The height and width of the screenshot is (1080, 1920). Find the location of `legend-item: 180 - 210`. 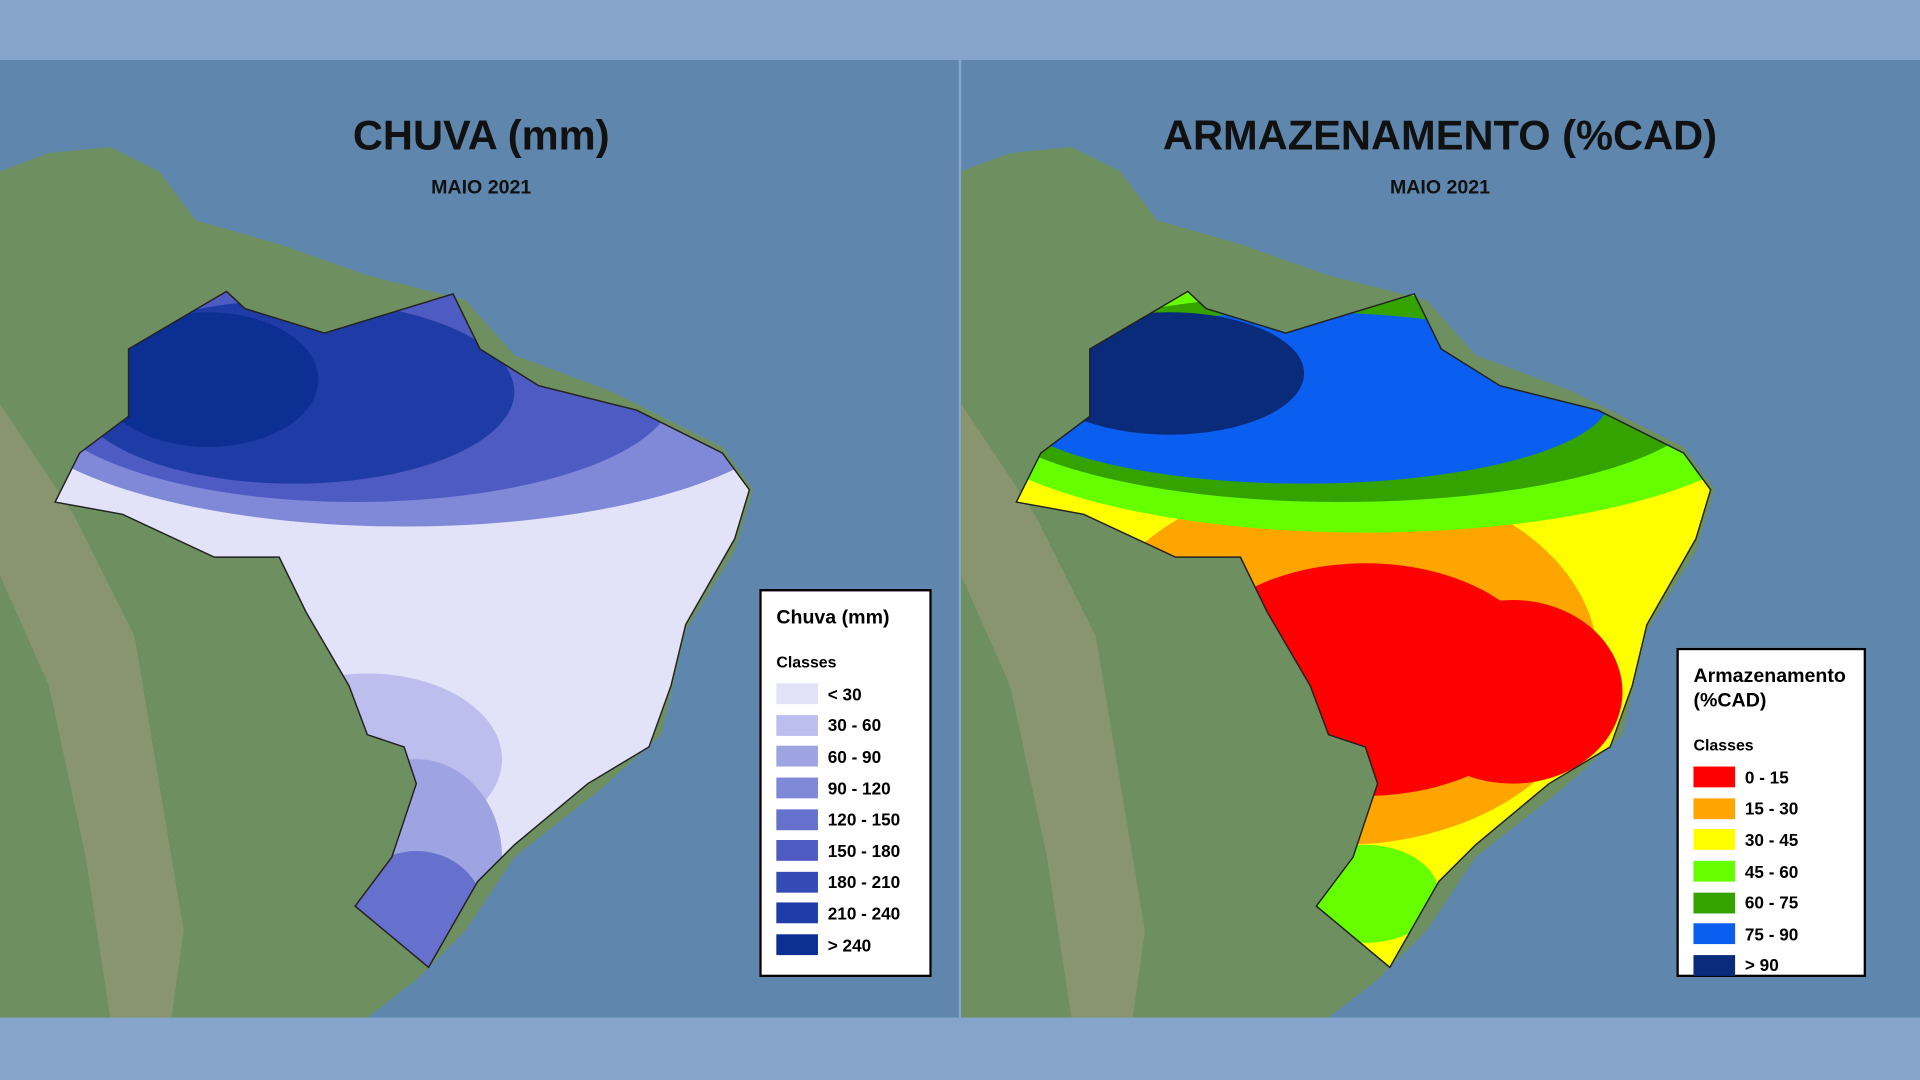

legend-item: 180 - 210 is located at coordinates (845, 881).